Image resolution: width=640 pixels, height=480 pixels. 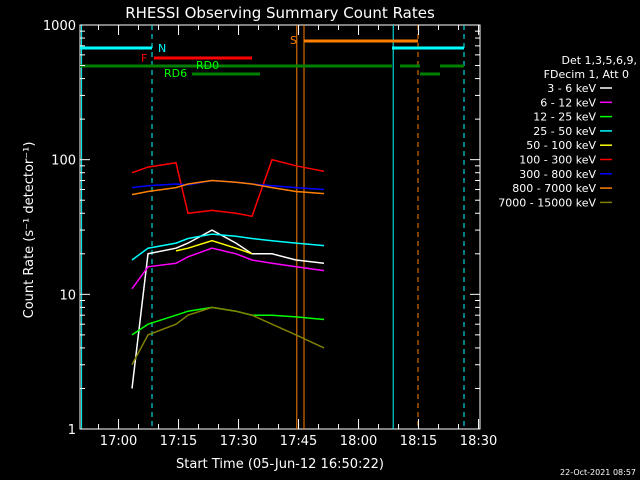 What do you see at coordinates (219, 57) in the screenshot?
I see `annotations-layer: N F RD0 RD6 S` at bounding box center [219, 57].